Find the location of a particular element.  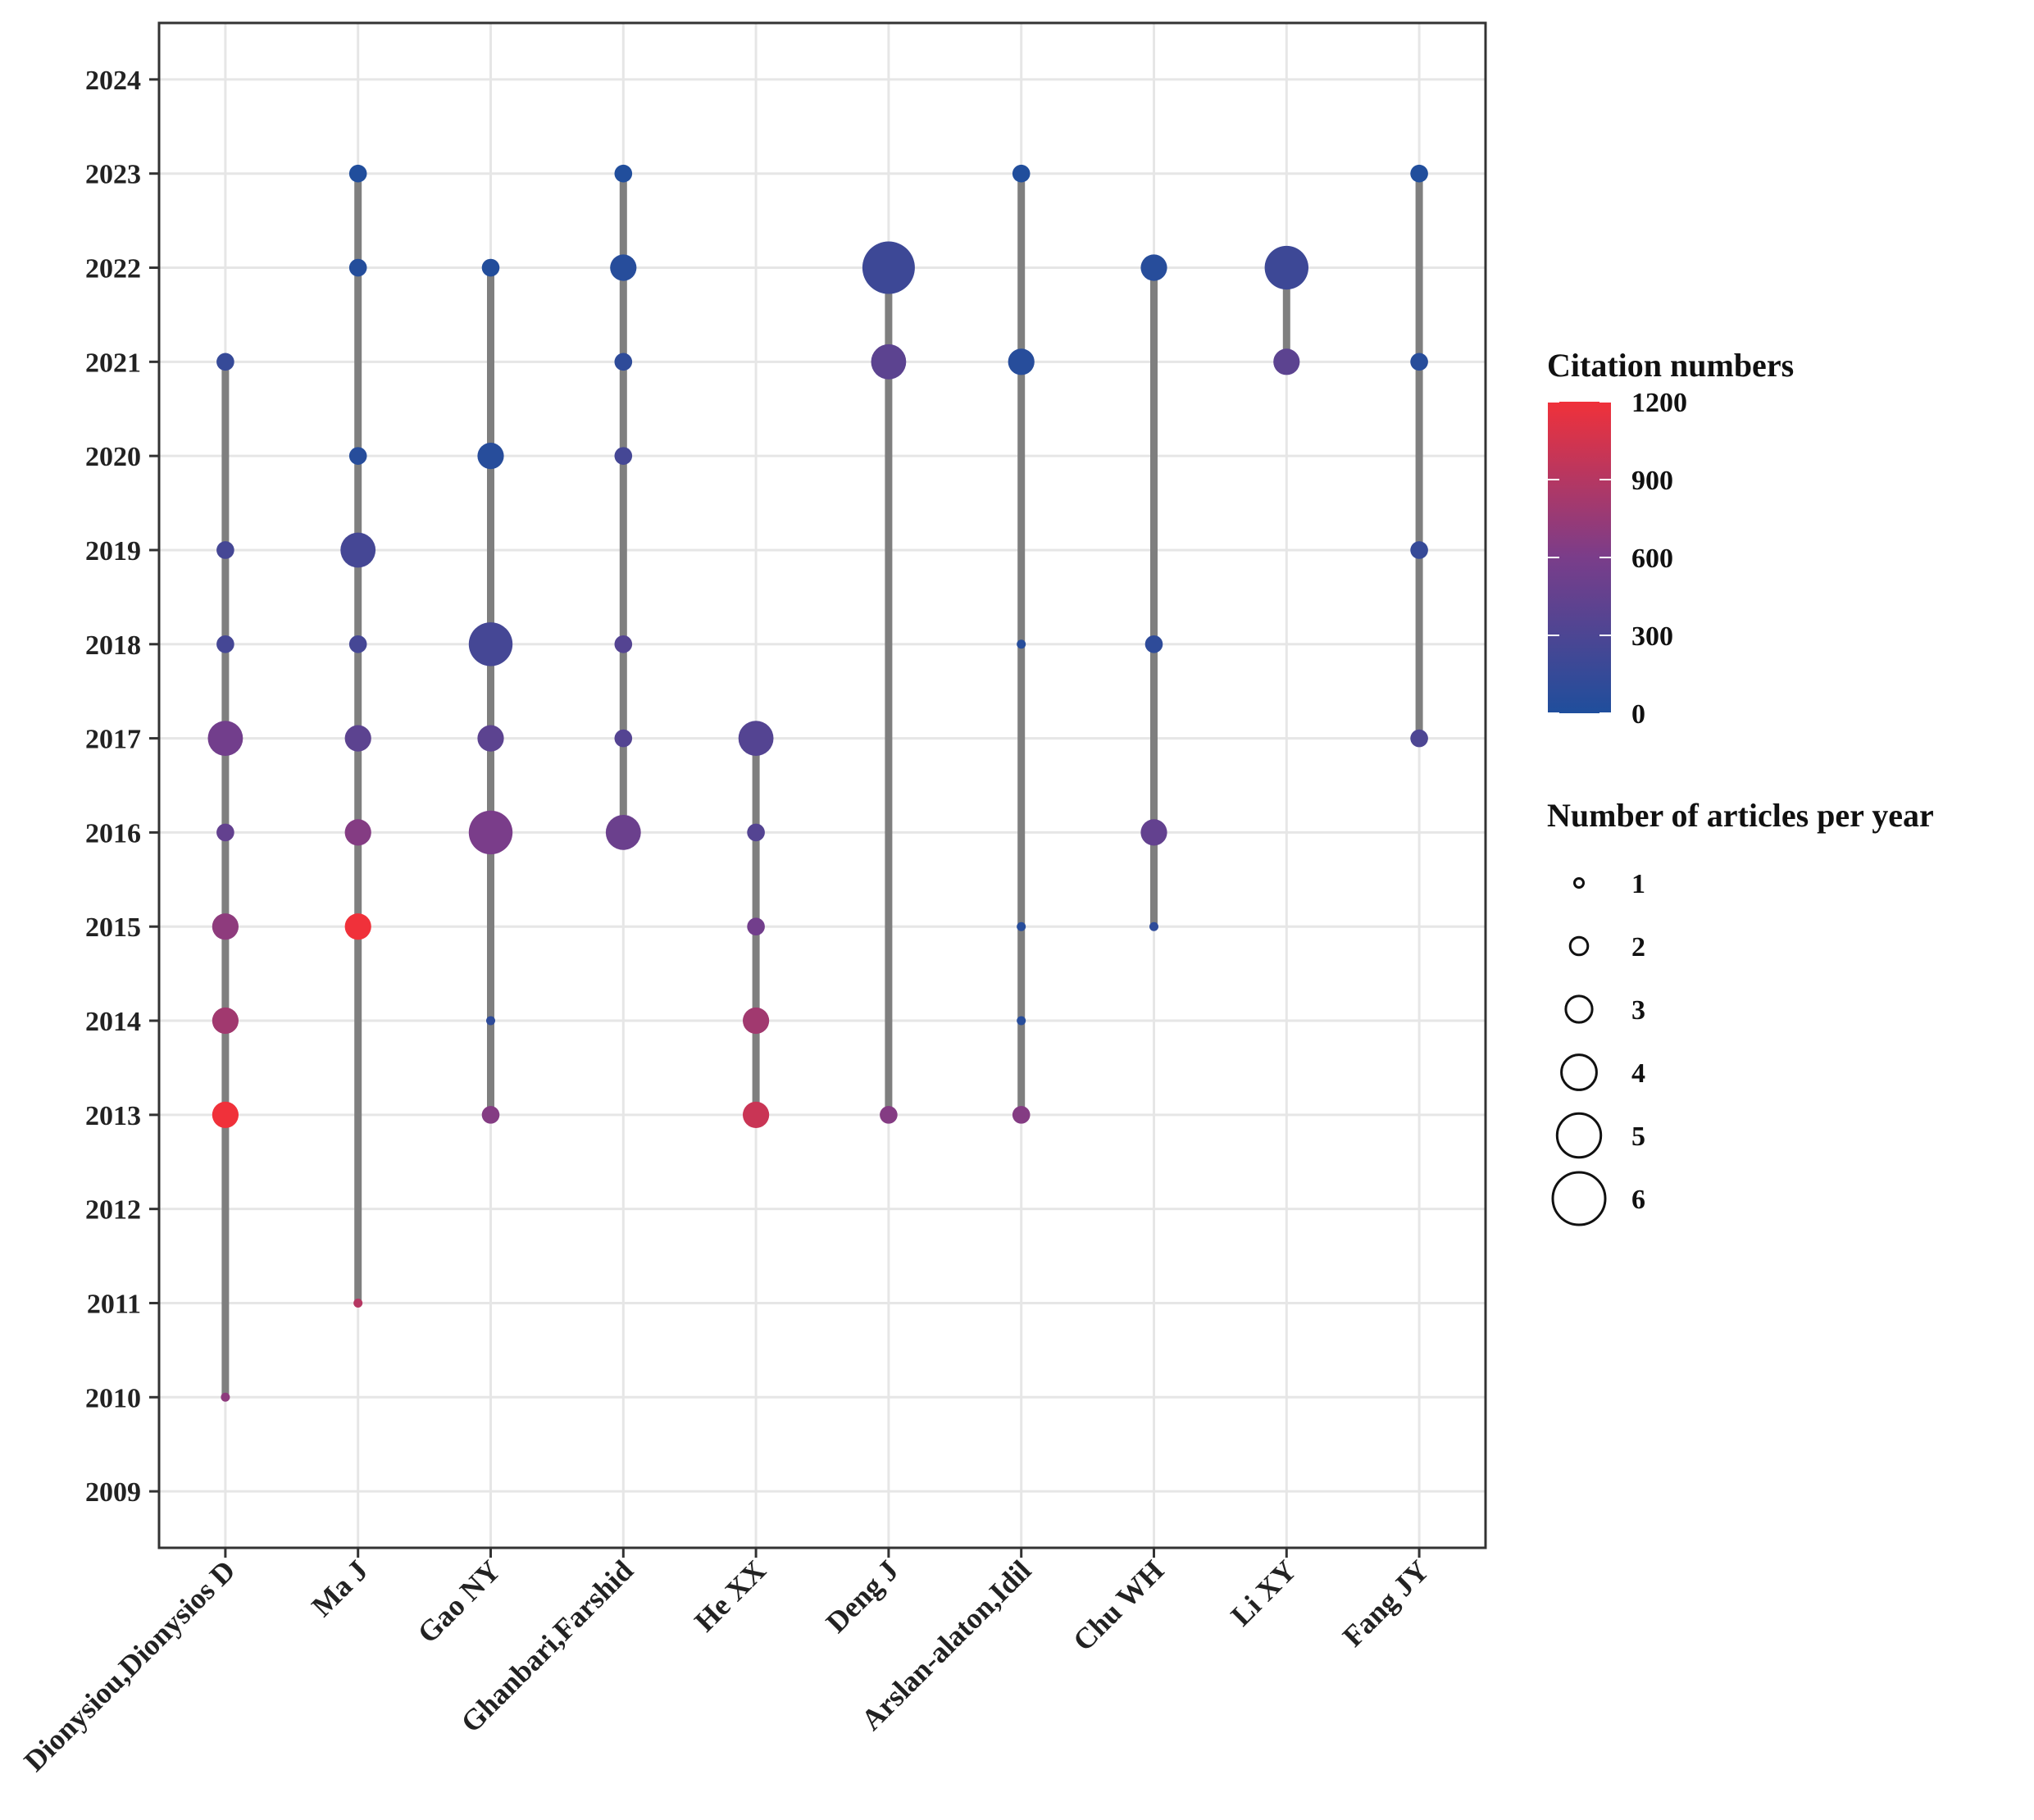

y-tick-label: 2013 is located at coordinates (113, 1116).